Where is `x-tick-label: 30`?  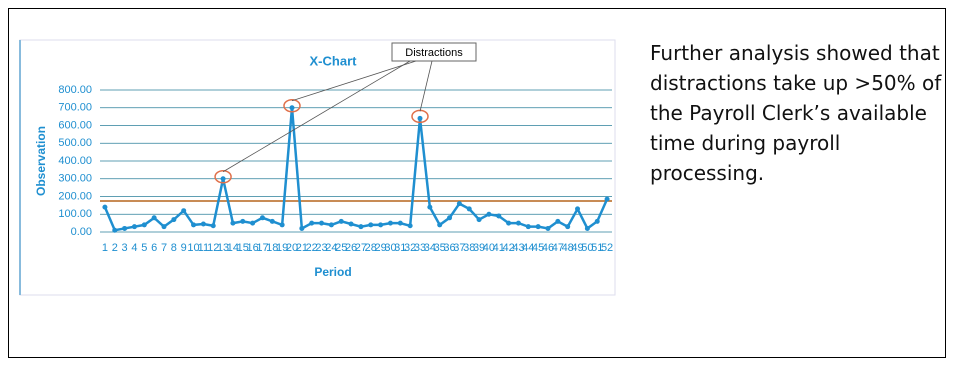 x-tick-label: 30 is located at coordinates (390, 248).